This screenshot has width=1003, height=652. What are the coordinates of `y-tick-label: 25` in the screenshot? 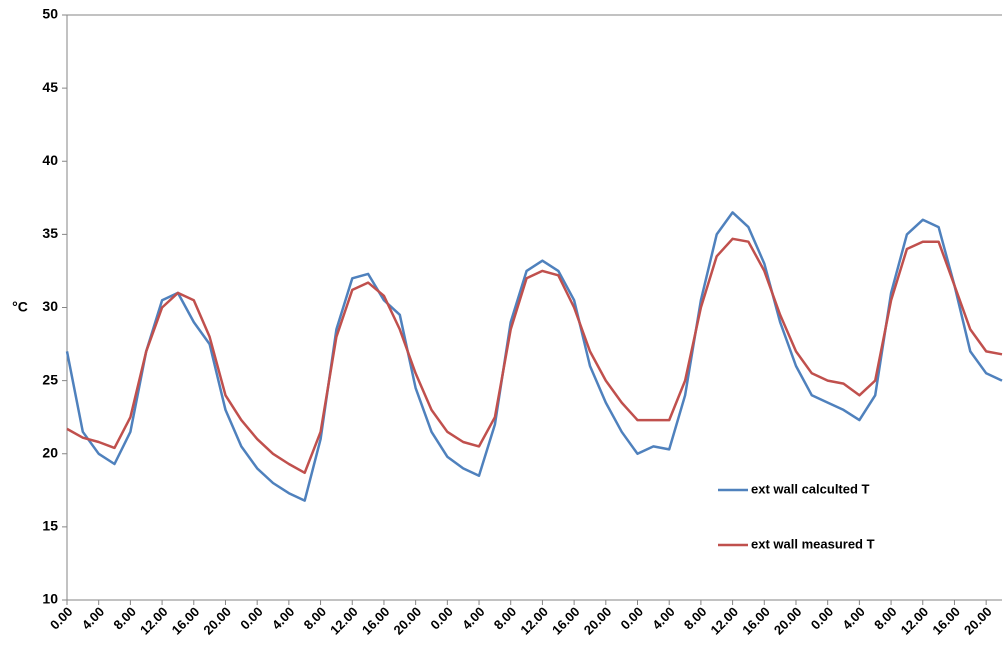 It's located at (50, 379).